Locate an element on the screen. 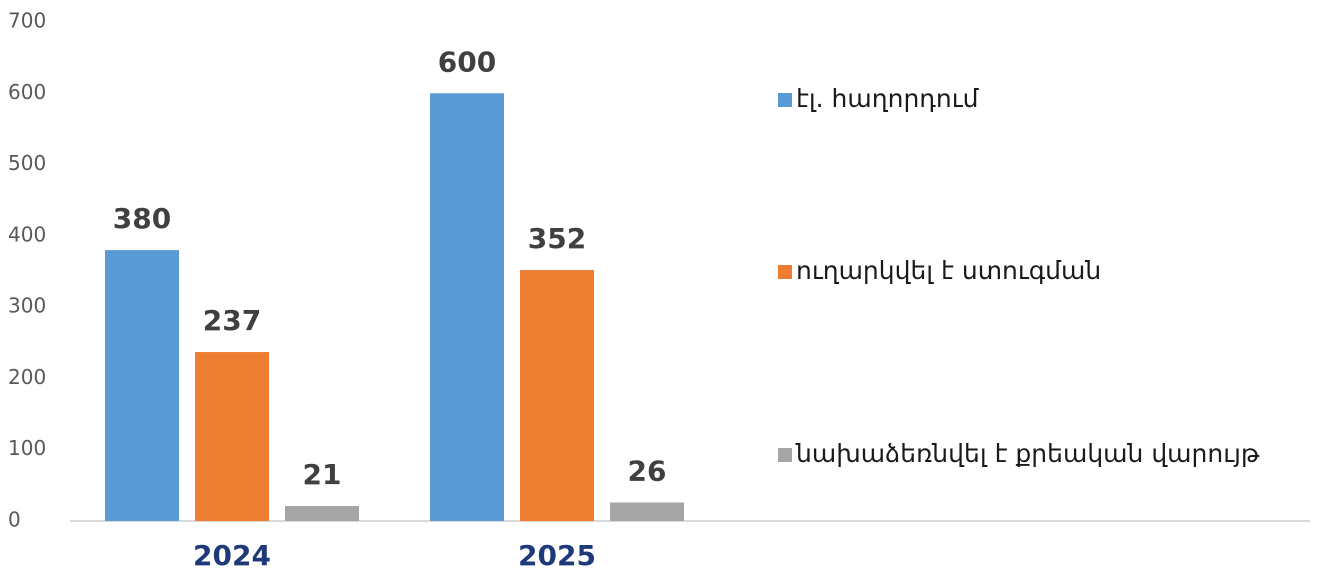 Image resolution: width=1318 pixels, height=576 pixels. y-tick-label: 600 is located at coordinates (27, 92).